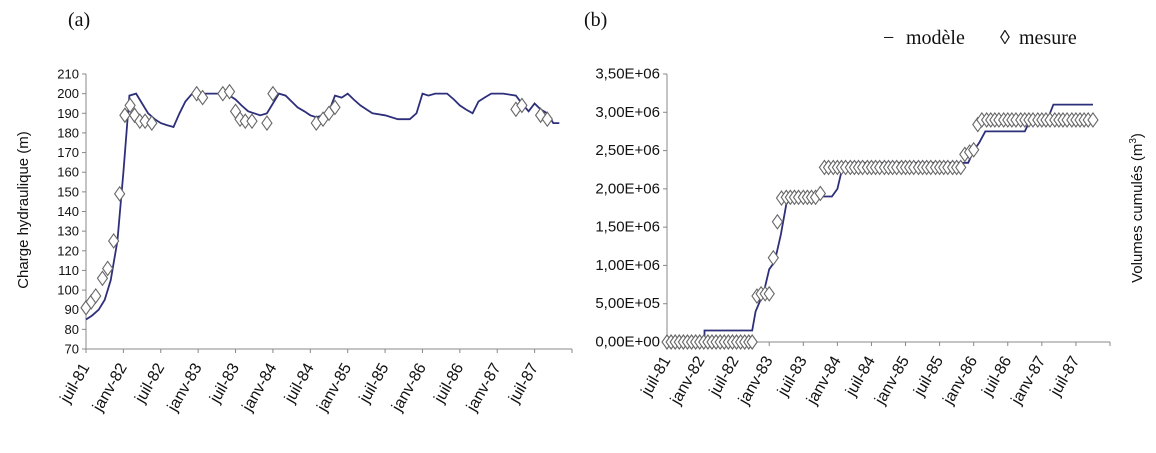  What do you see at coordinates (627, 303) in the screenshot?
I see `y-tick-label: 5,00E+05` at bounding box center [627, 303].